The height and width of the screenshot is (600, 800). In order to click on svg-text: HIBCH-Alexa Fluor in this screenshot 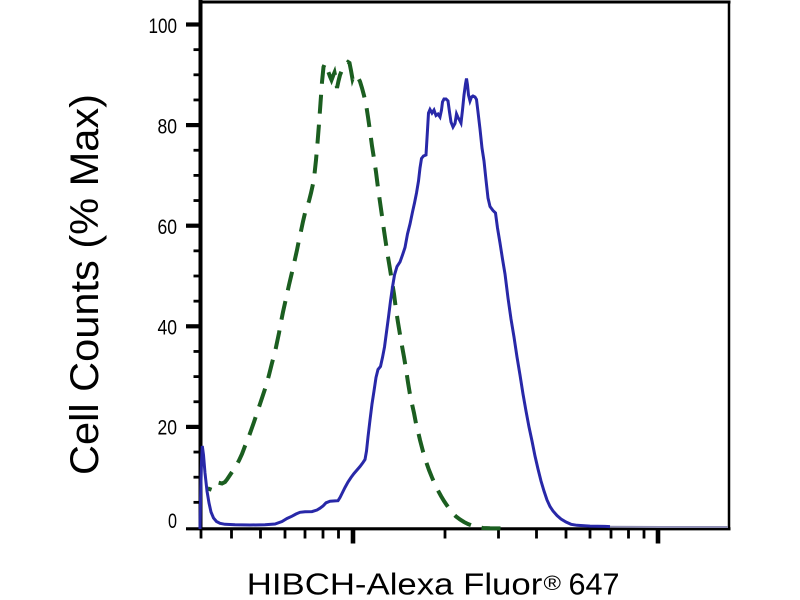, I will do `click(395, 583)`.